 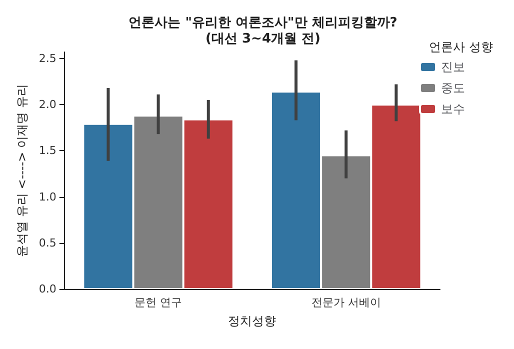 I want to click on legend-label: 보수, so click(x=453, y=109).